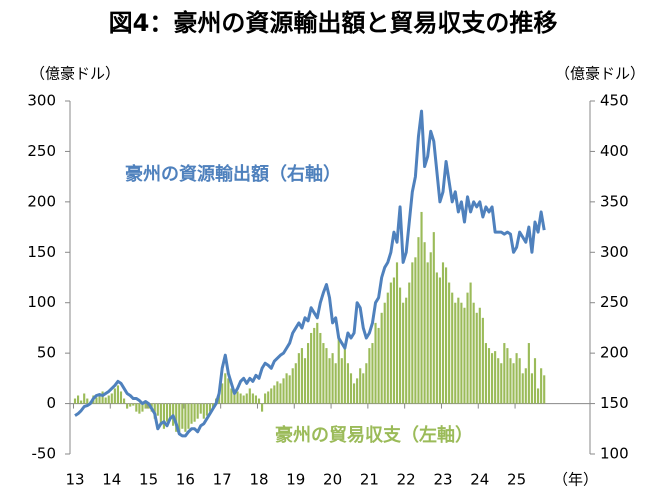 The height and width of the screenshot is (504, 666). Describe the element at coordinates (614, 252) in the screenshot. I see `y2-tick-label: 300` at that location.